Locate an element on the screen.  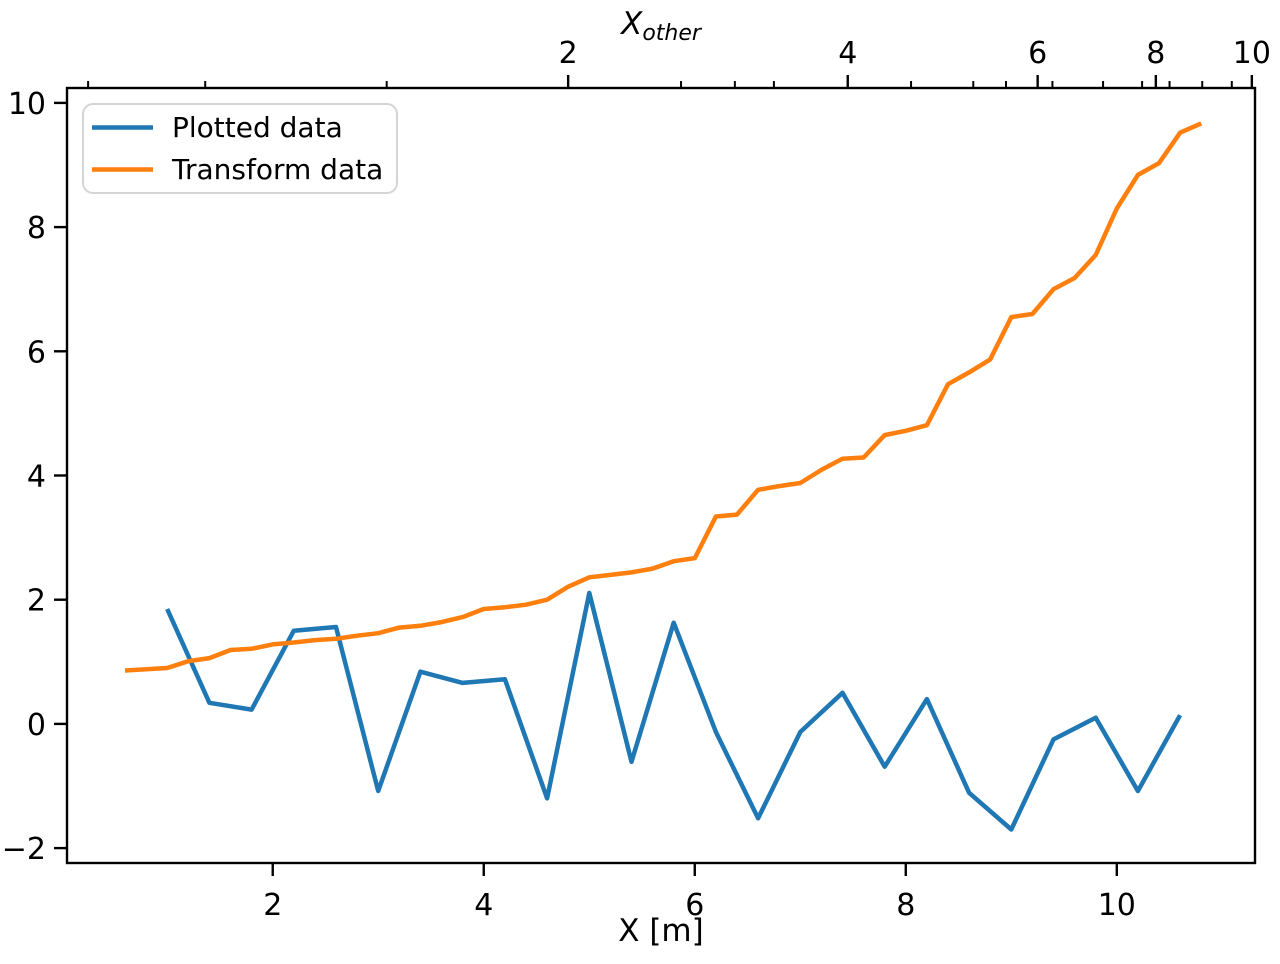
y-tick-label: 8 is located at coordinates (36, 228).